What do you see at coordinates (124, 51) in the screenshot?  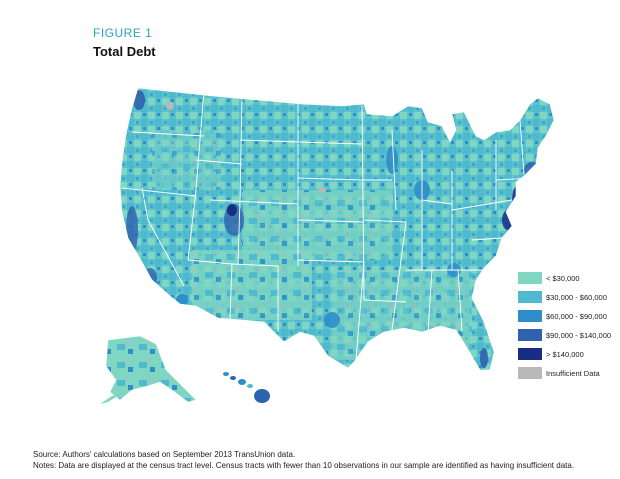 I see `figure-title: Total Debt` at bounding box center [124, 51].